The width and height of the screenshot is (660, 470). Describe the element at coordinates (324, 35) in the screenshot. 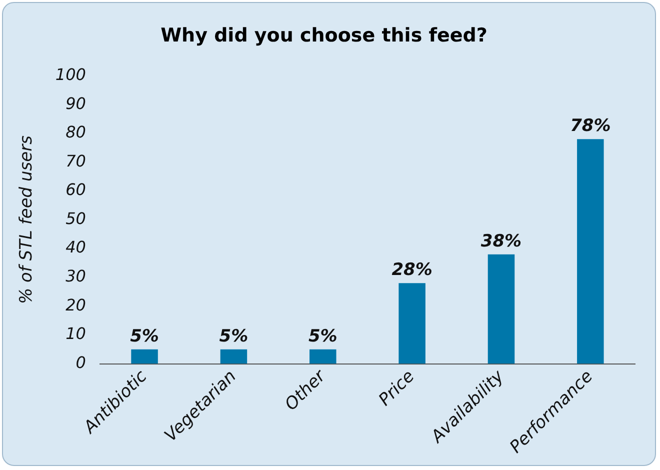

I see `chart-title: Why did you choose this feed?` at that location.